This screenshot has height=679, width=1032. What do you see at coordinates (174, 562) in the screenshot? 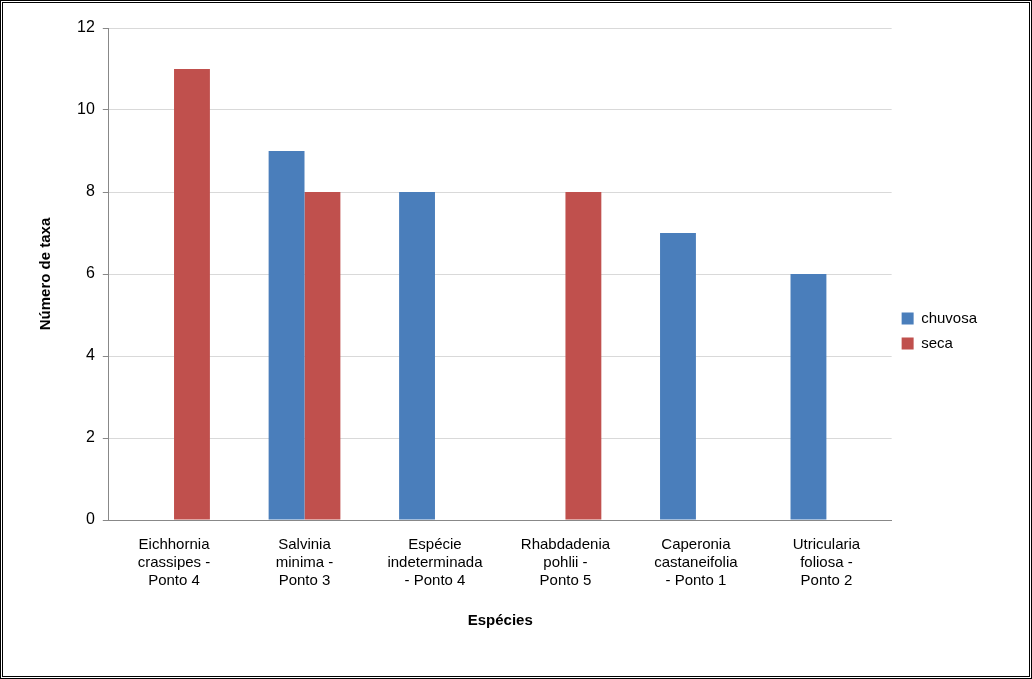
I see `x-tick-label: Eichhornia crassipes - Ponto 4` at bounding box center [174, 562].